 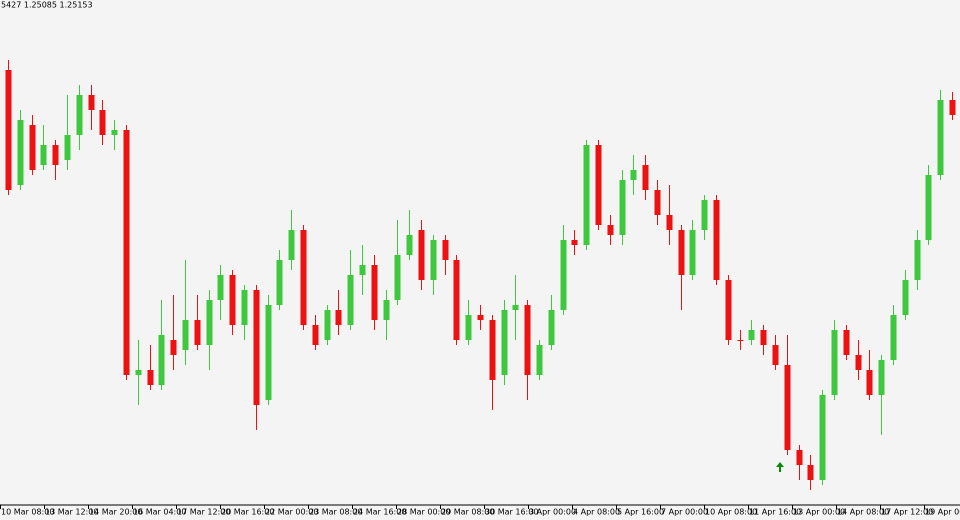 I want to click on x-tick-label: 10 Mar 08:00, so click(x=27, y=512).